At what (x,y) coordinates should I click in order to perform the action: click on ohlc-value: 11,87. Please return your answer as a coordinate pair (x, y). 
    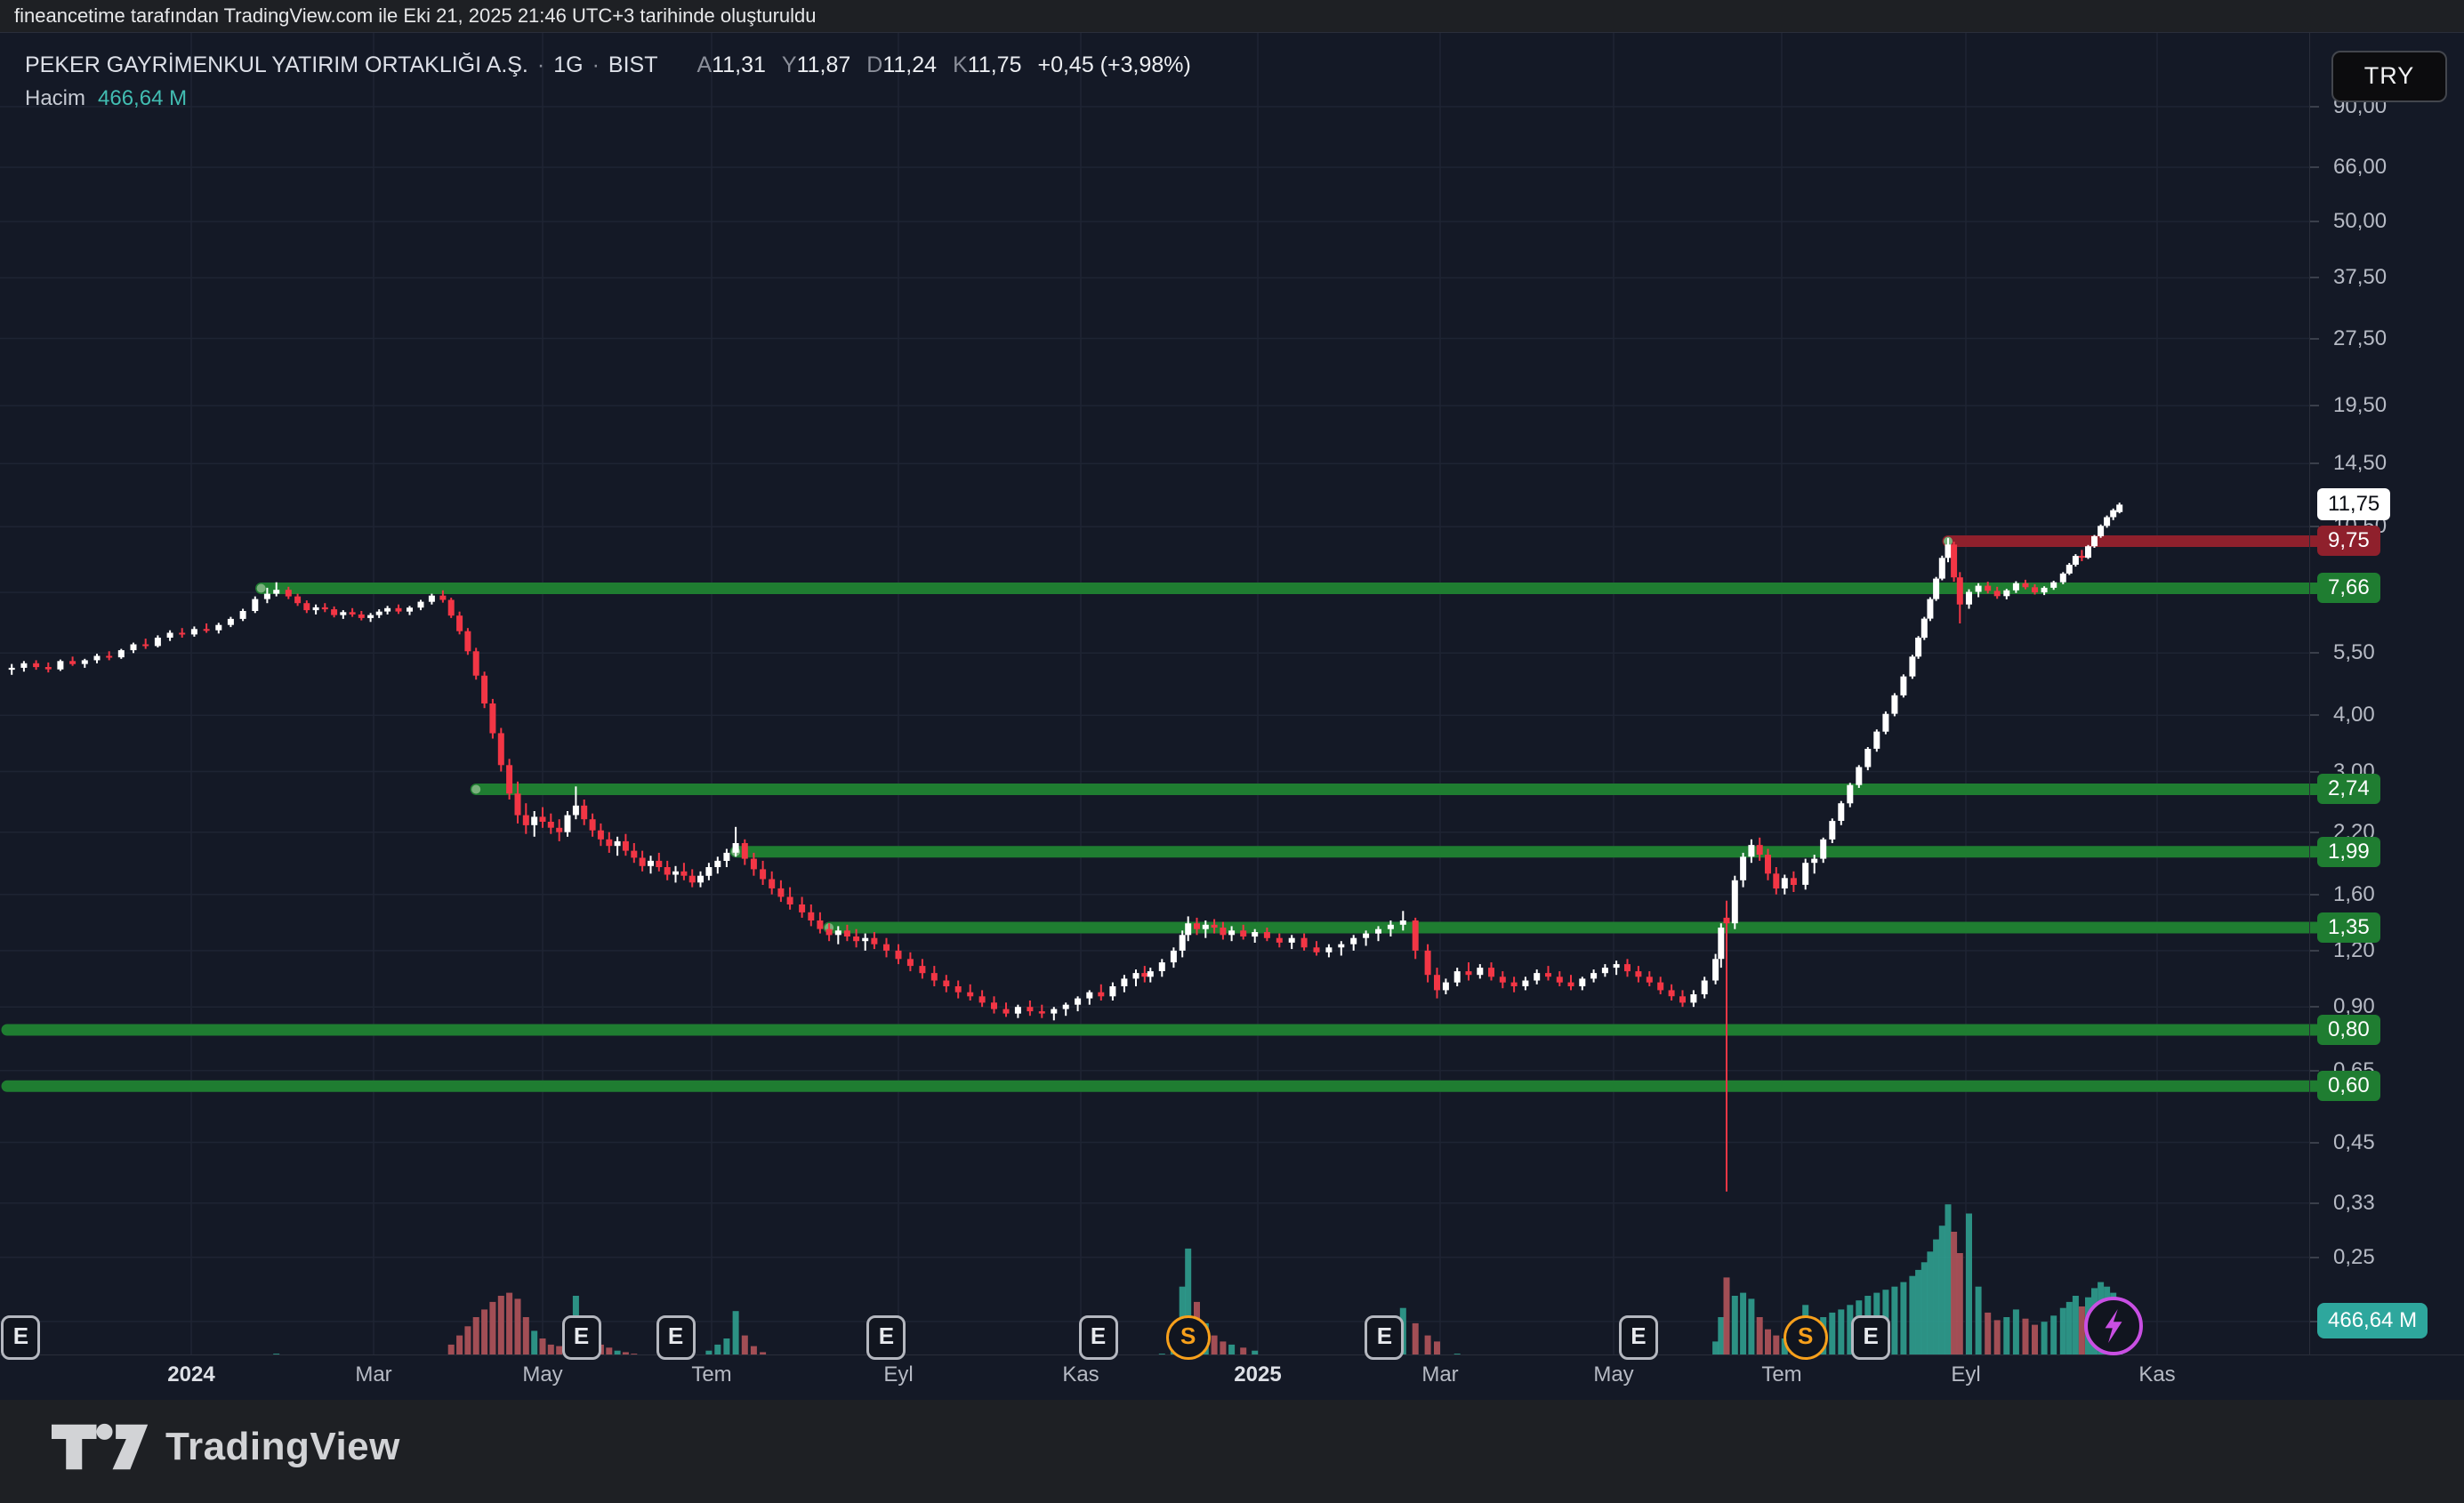
    Looking at the image, I should click on (824, 64).